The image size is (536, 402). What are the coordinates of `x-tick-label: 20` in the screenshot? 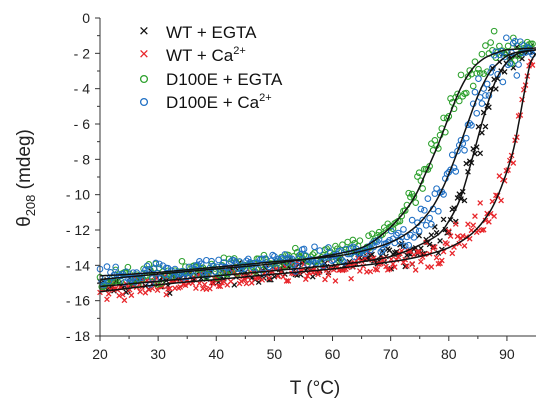 It's located at (100, 354).